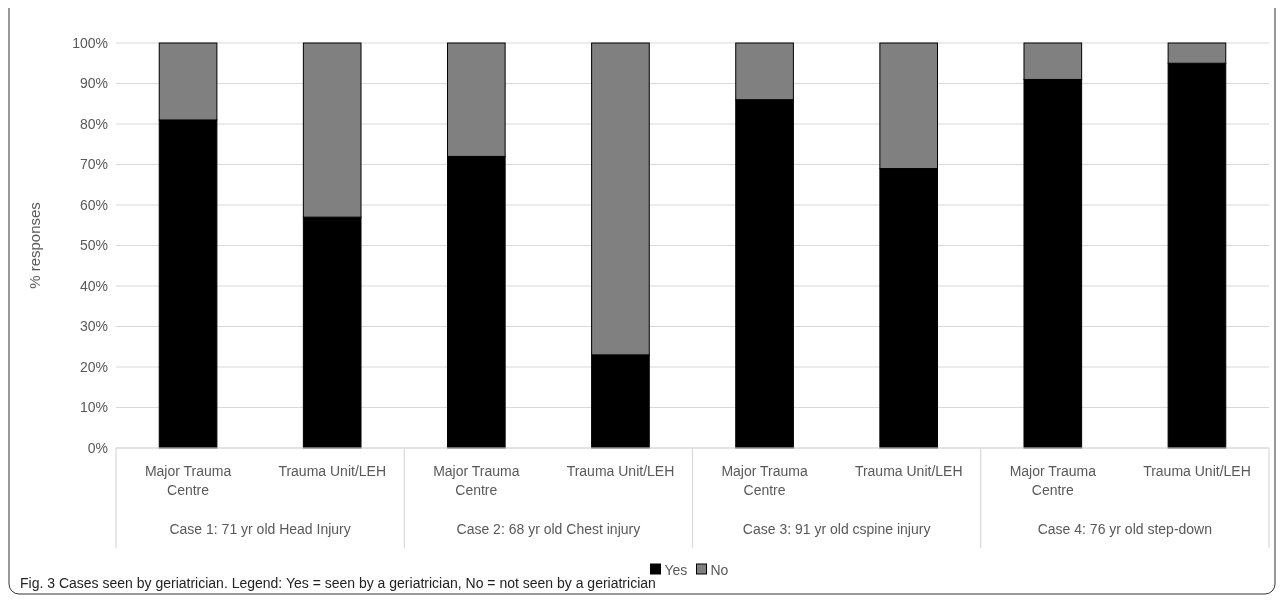 Image resolution: width=1284 pixels, height=603 pixels. What do you see at coordinates (90, 42) in the screenshot?
I see `y-tick-label: 100%` at bounding box center [90, 42].